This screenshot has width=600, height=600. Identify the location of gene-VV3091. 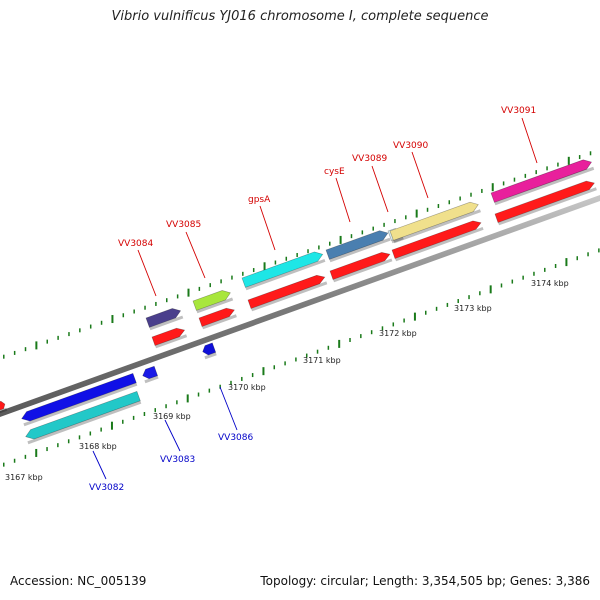
(541, 181).